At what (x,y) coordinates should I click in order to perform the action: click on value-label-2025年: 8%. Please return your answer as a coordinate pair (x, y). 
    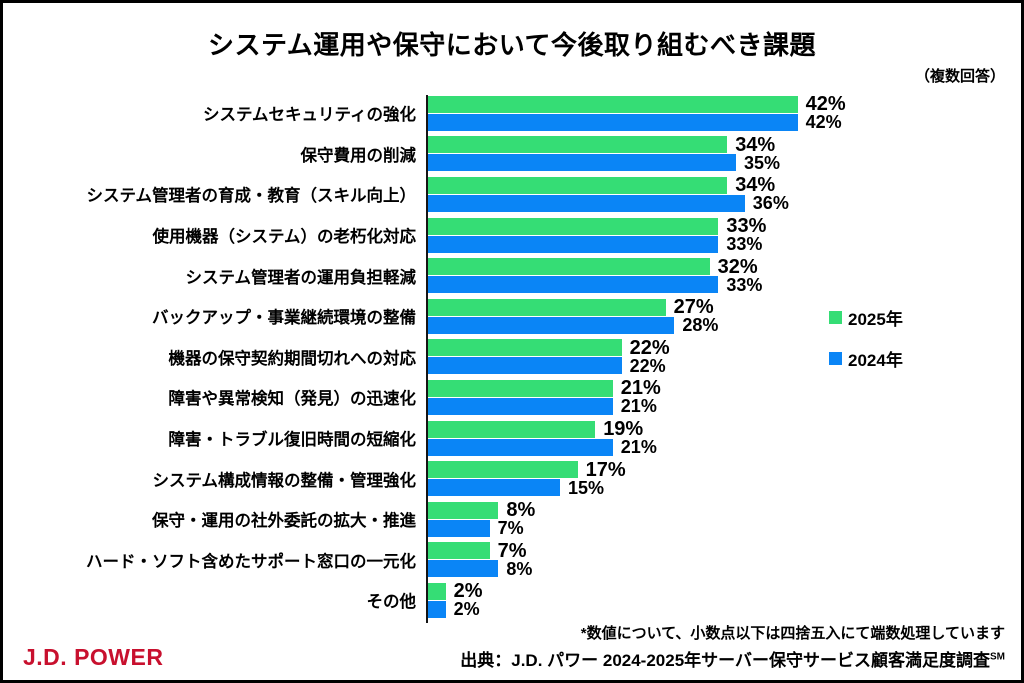
    Looking at the image, I should click on (521, 510).